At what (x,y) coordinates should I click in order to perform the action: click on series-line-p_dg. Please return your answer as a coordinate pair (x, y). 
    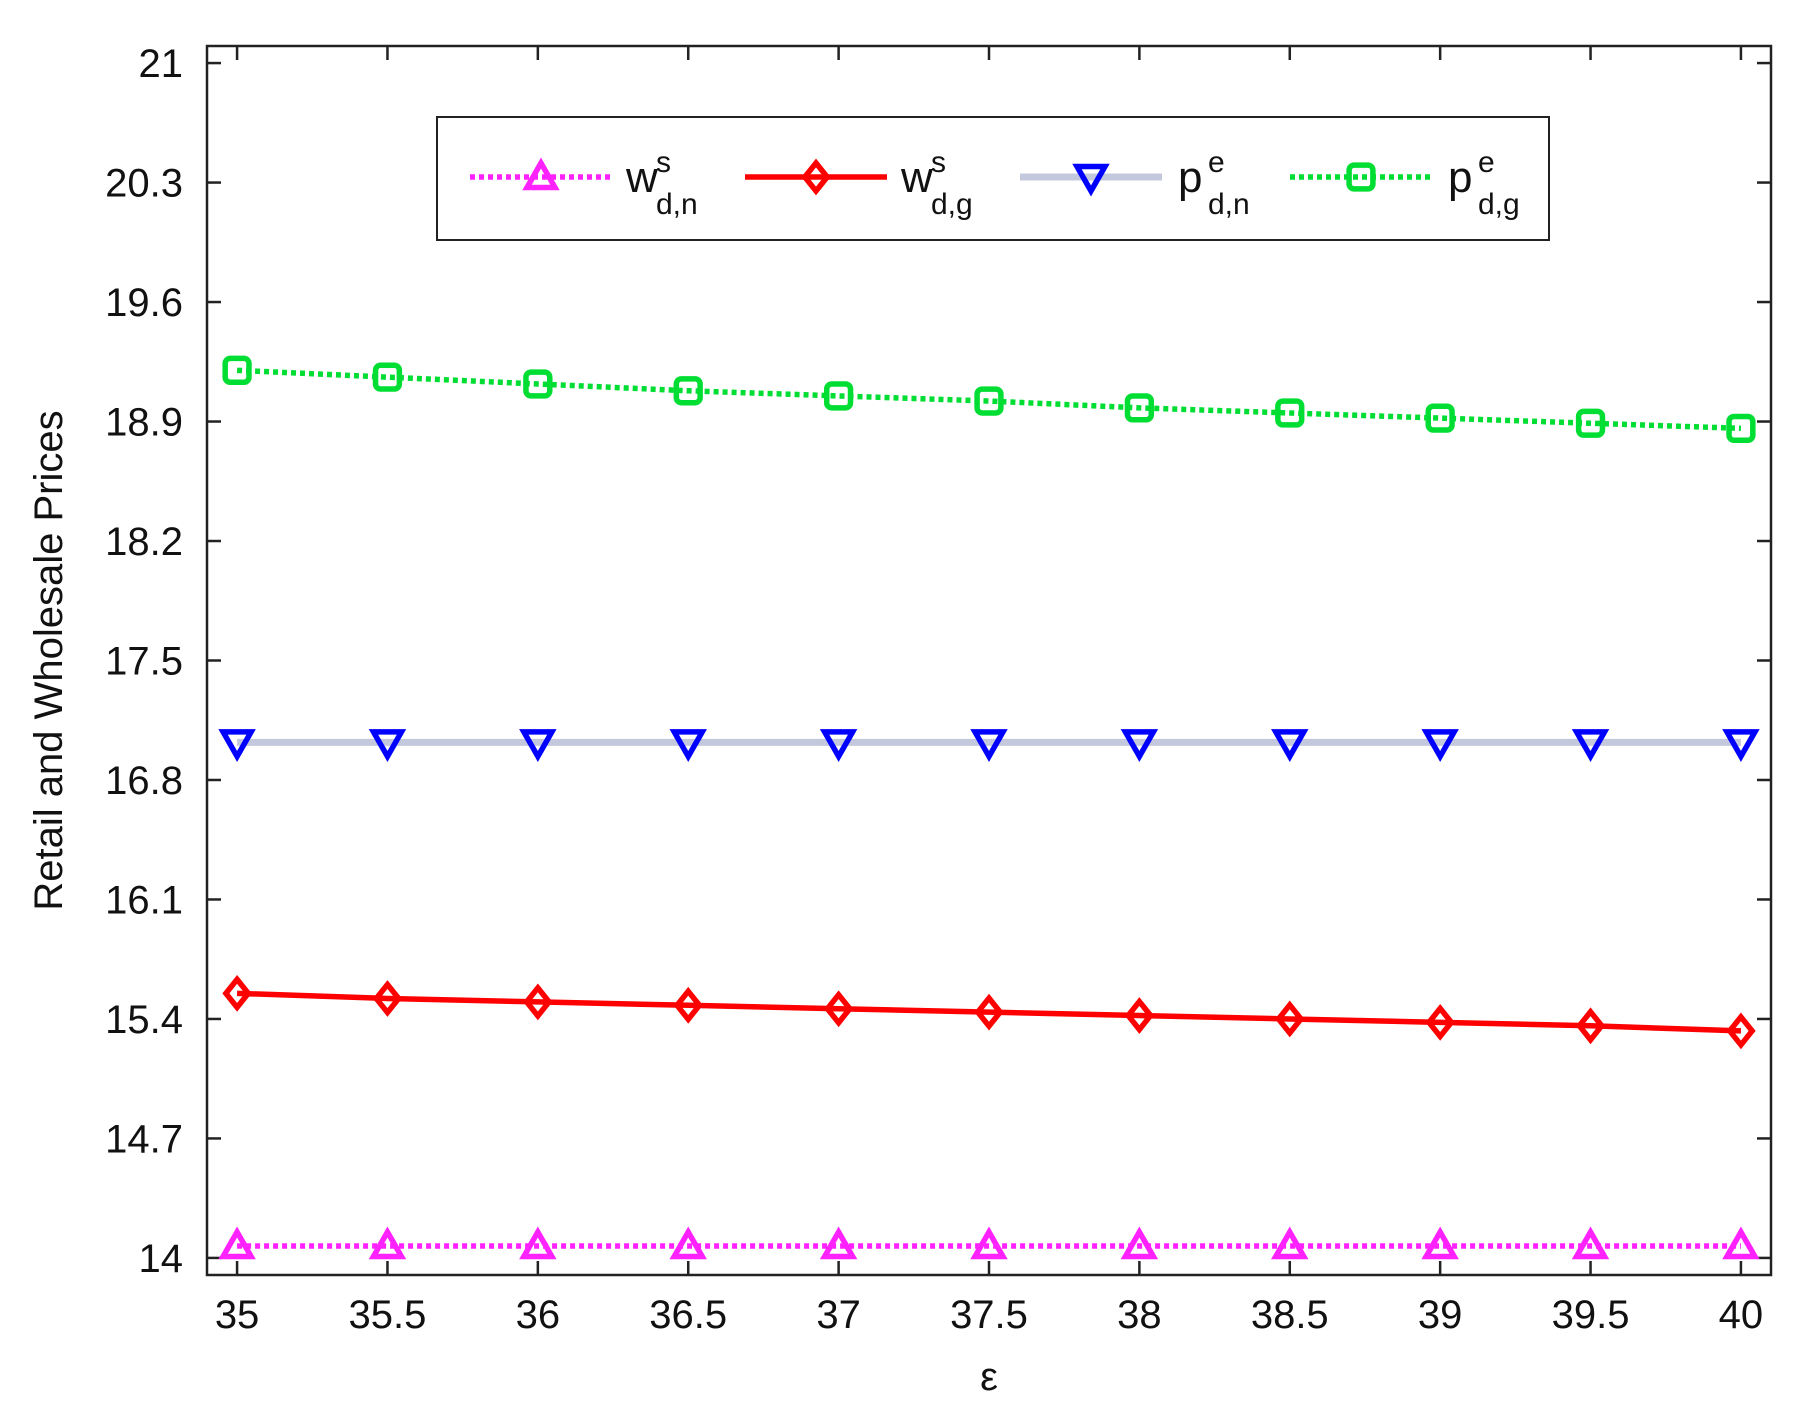
    Looking at the image, I should click on (989, 399).